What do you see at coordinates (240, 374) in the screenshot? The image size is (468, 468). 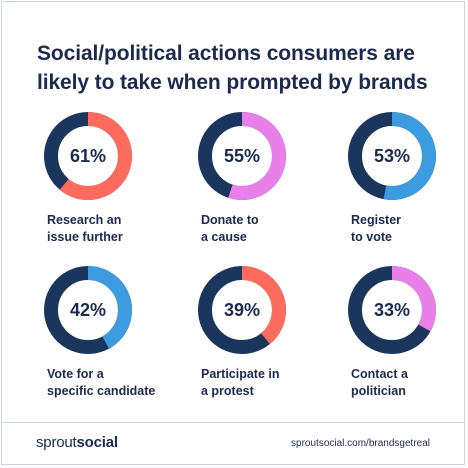 I see `category-label-line: Participate in` at bounding box center [240, 374].